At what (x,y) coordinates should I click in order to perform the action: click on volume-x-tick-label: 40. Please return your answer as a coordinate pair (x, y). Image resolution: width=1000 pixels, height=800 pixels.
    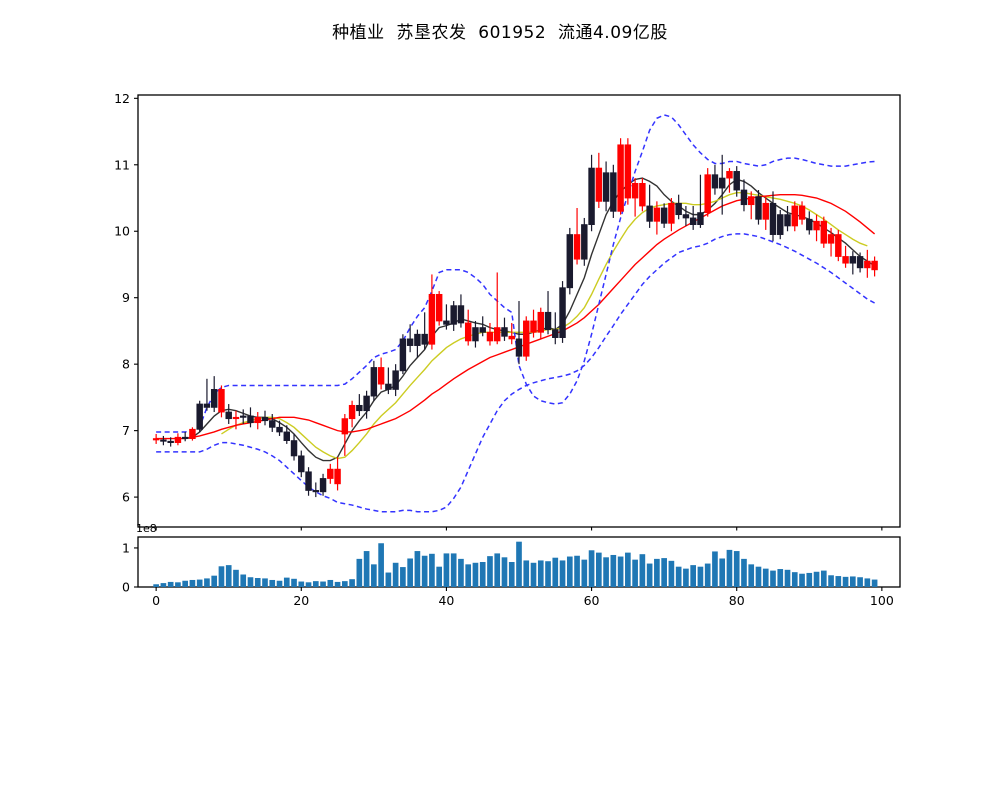
    Looking at the image, I should click on (446, 600).